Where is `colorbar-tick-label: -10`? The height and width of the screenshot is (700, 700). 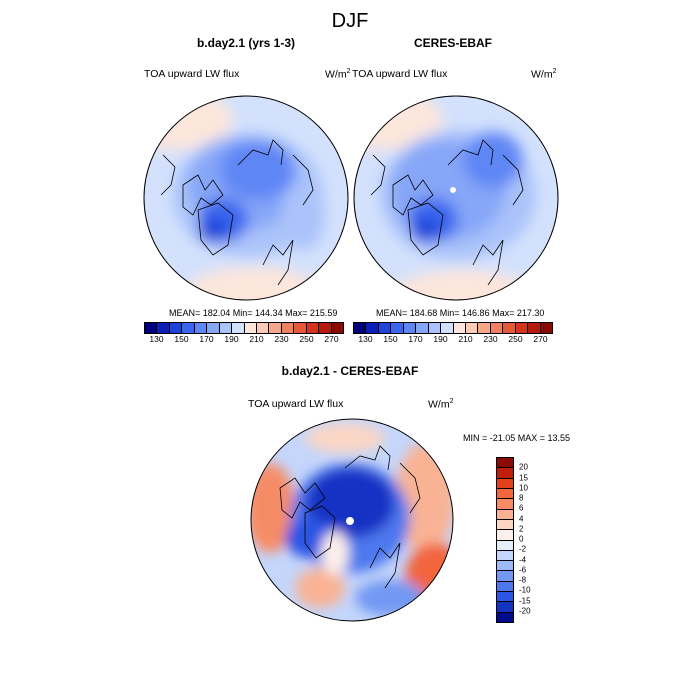
colorbar-tick-label: -10 is located at coordinates (525, 590).